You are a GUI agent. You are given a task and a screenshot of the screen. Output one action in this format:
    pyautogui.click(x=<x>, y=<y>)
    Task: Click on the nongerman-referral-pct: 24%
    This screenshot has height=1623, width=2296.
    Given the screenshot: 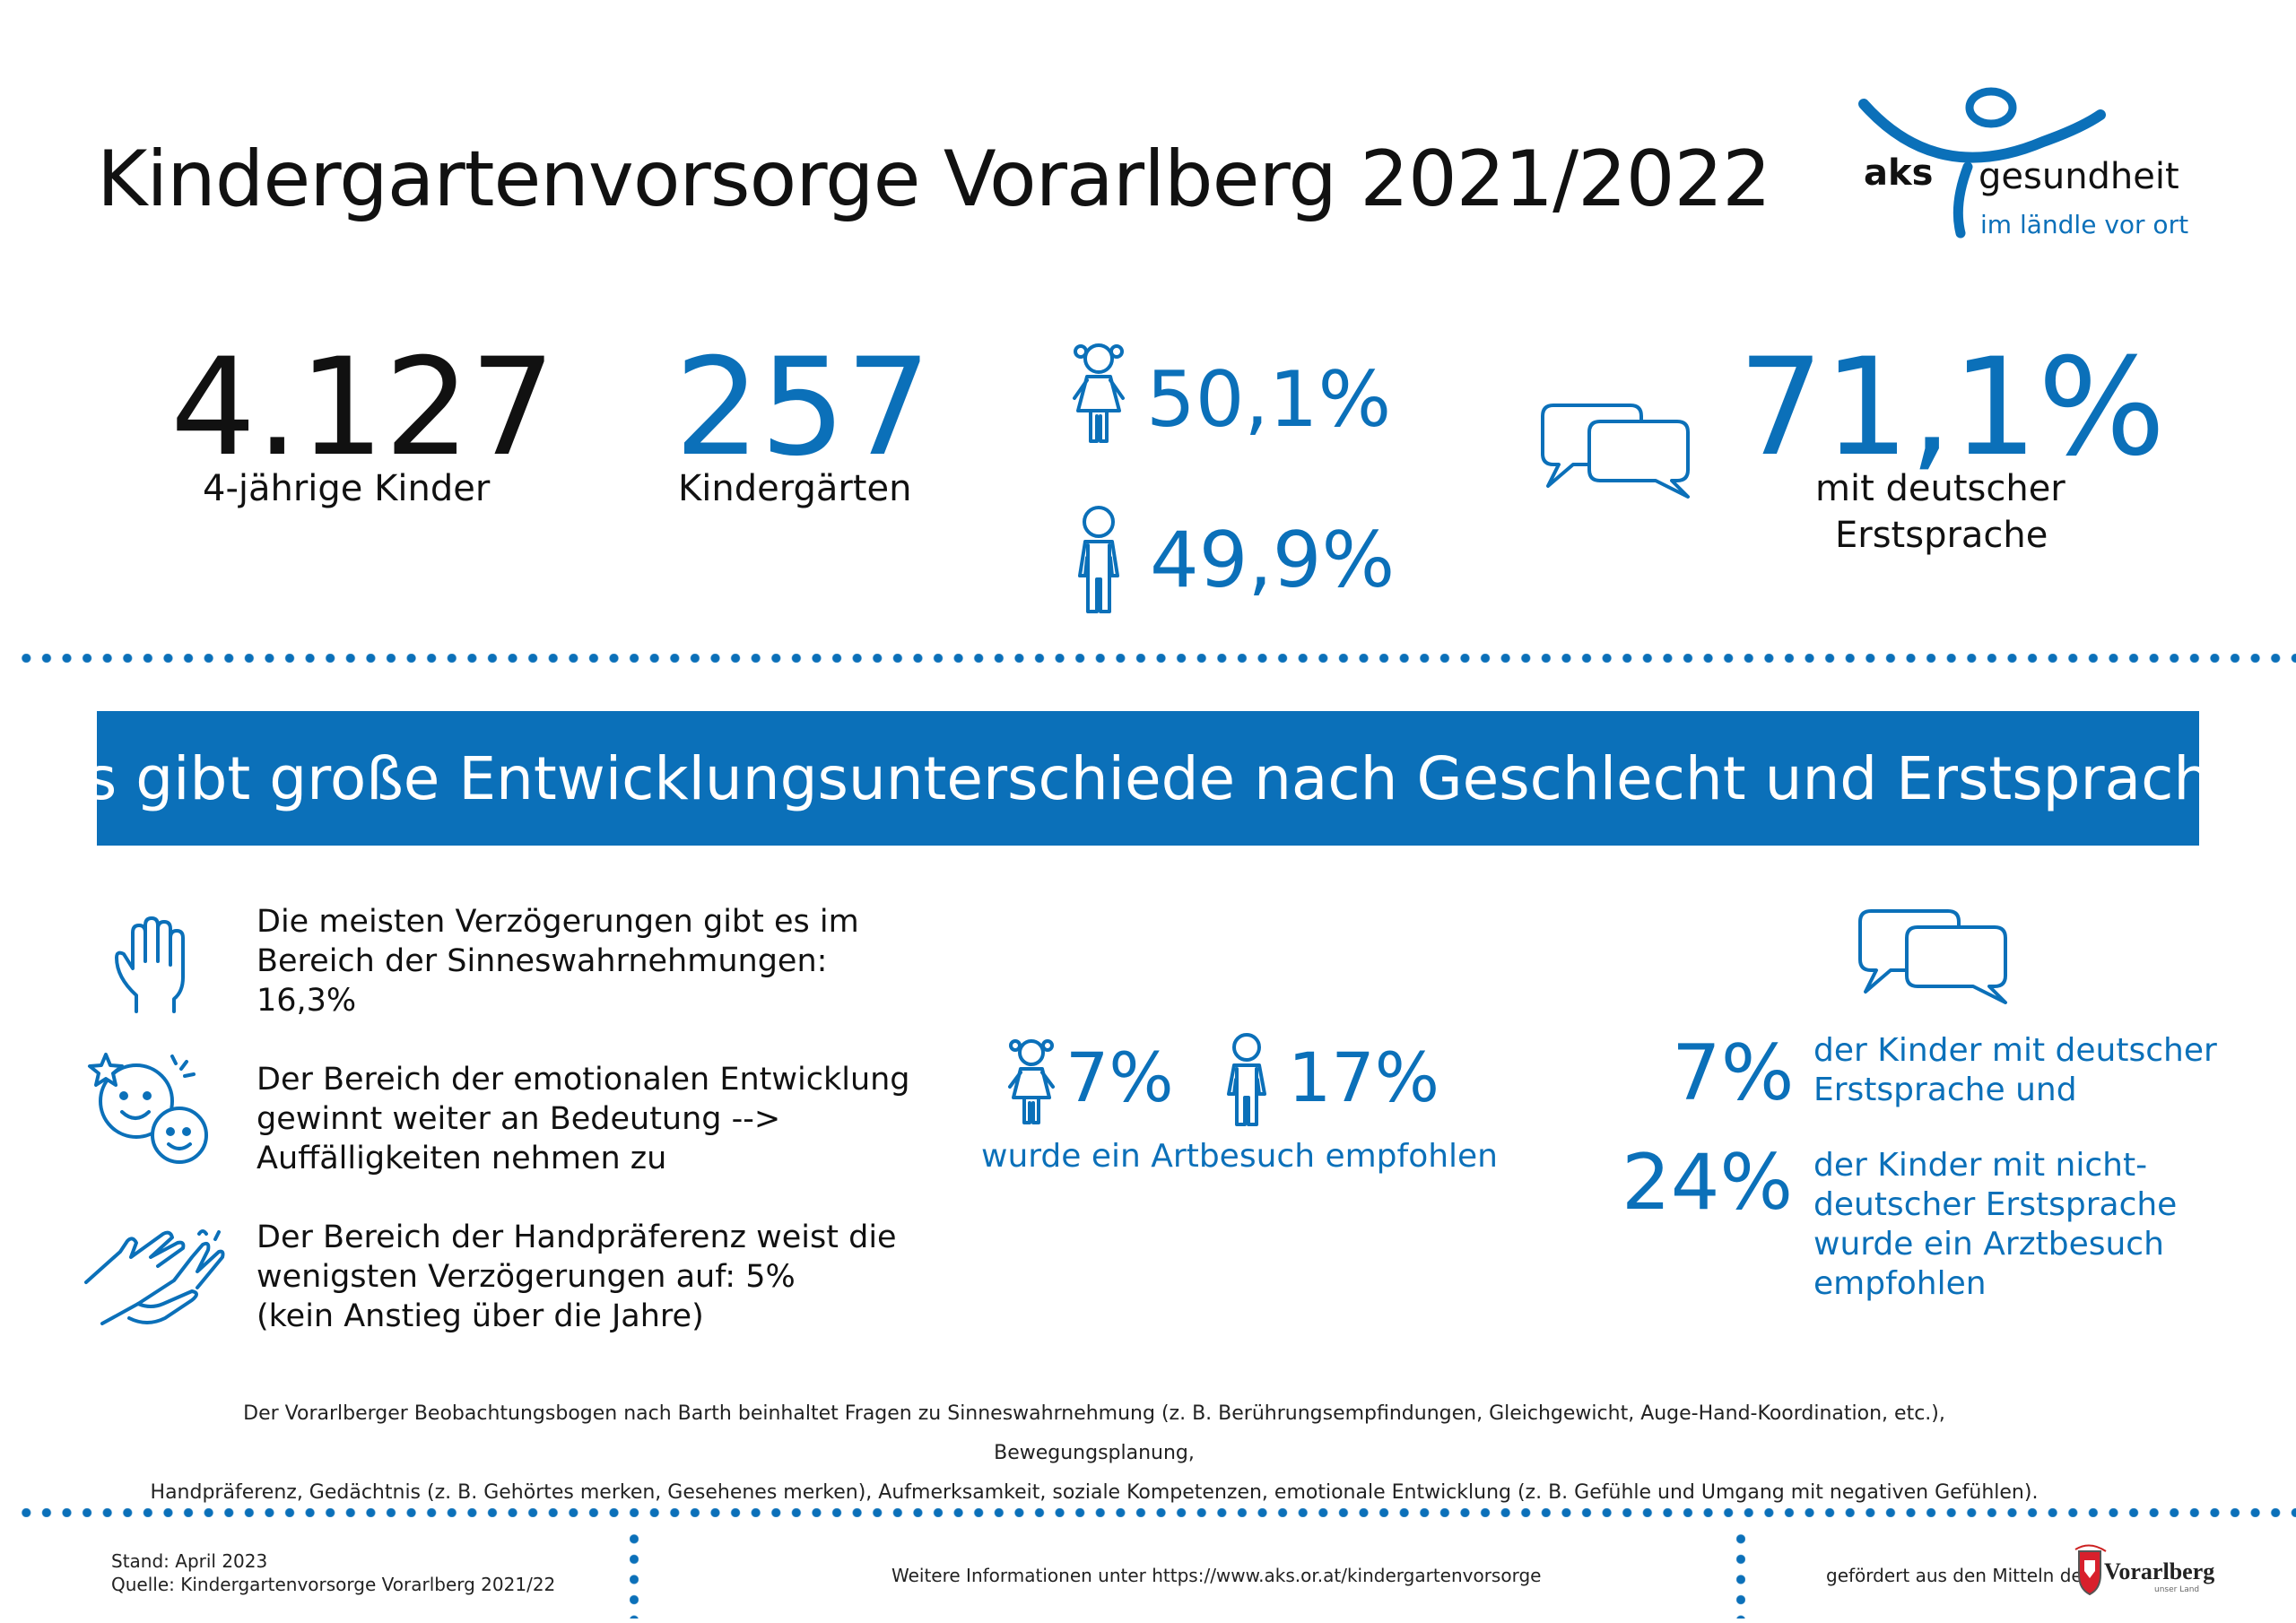 What is the action you would take?
    pyautogui.click(x=1708, y=1183)
    